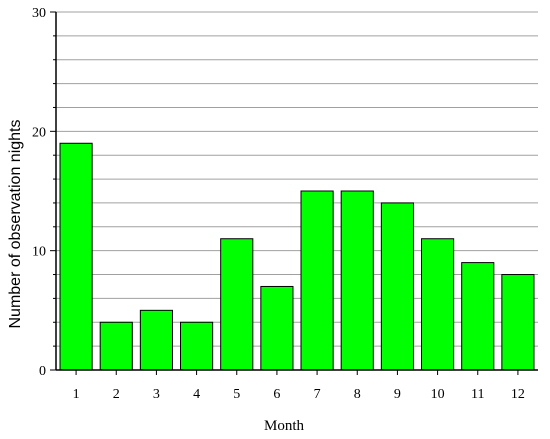 Image resolution: width=550 pixels, height=439 pixels. Describe the element at coordinates (15, 224) in the screenshot. I see `y-axis-title: Number of observation nights` at that location.